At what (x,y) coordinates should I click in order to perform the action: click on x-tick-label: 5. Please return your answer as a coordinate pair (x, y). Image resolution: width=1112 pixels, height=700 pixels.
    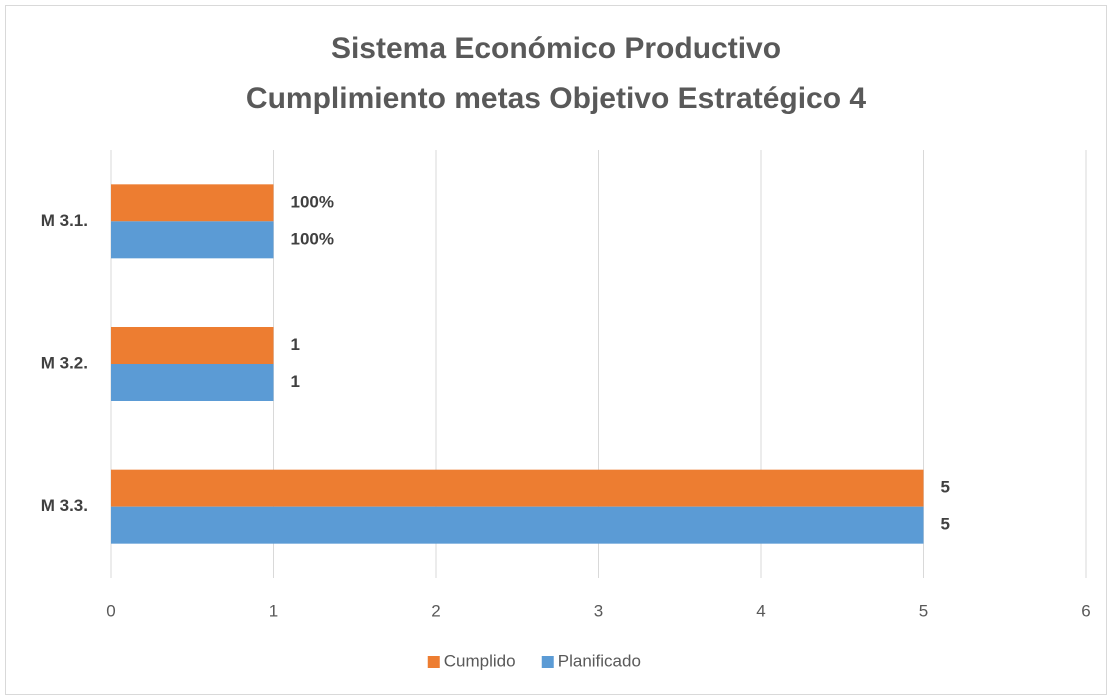
    Looking at the image, I should click on (923, 610).